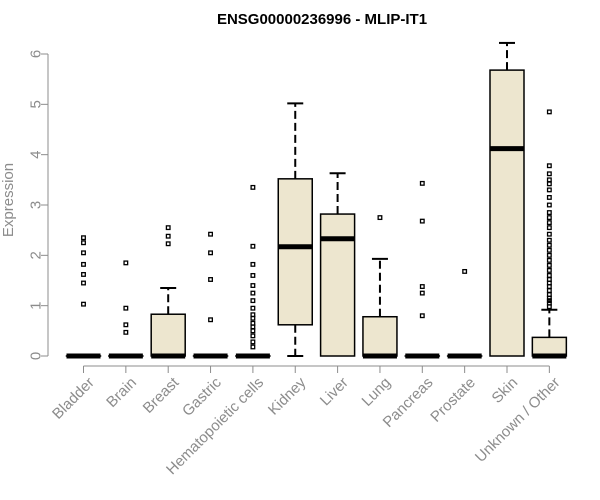  Describe the element at coordinates (287, 396) in the screenshot. I see `x-tick-label: Kidney` at that location.